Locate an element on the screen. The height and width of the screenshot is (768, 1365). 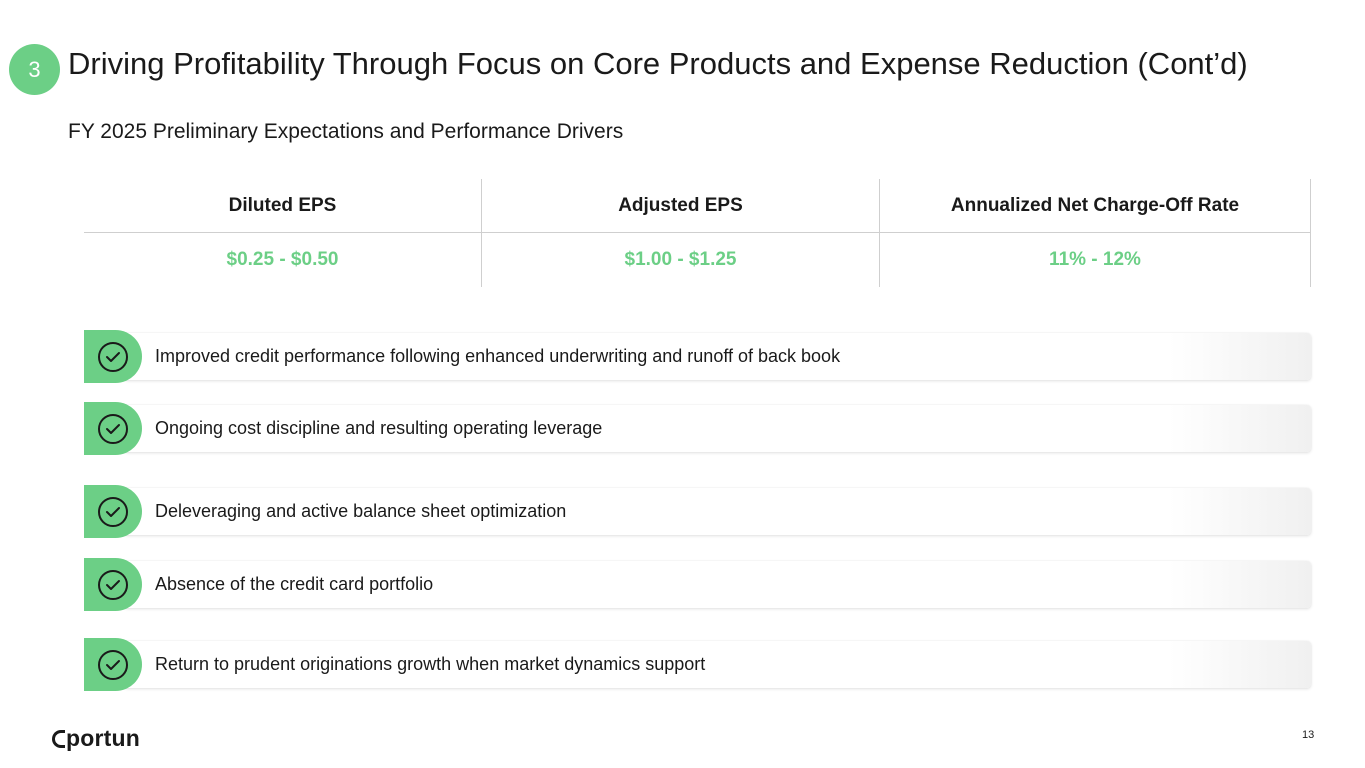
metric-value: $1.00 - $1.25 is located at coordinates (680, 259).